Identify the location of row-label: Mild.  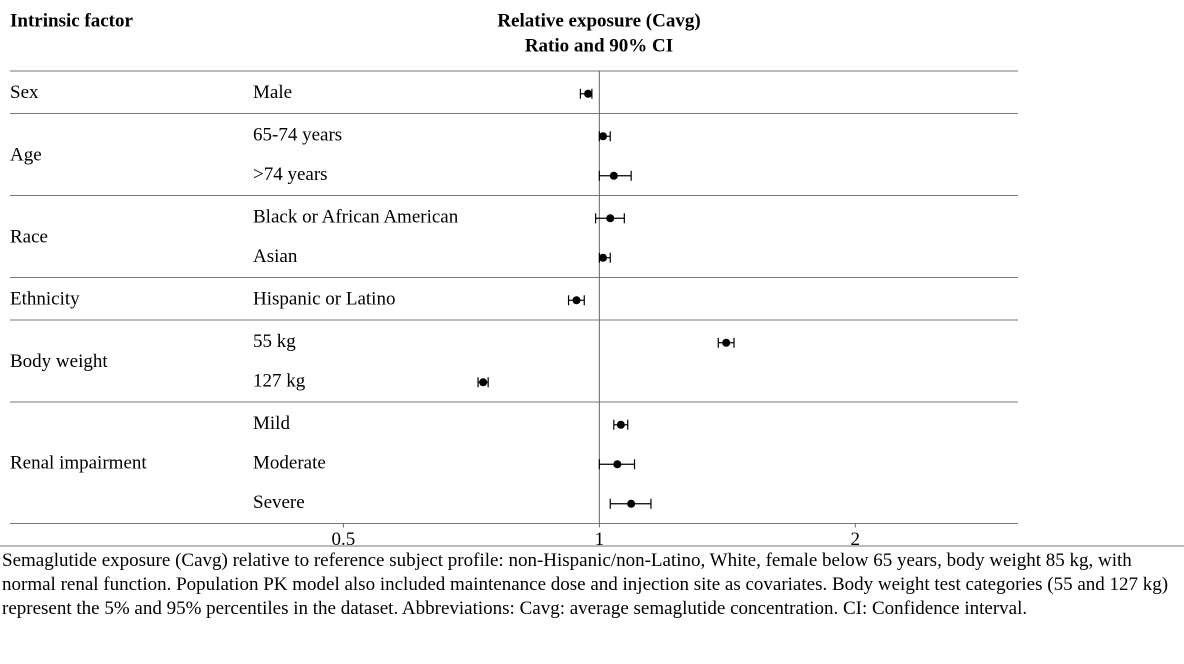
(271, 423).